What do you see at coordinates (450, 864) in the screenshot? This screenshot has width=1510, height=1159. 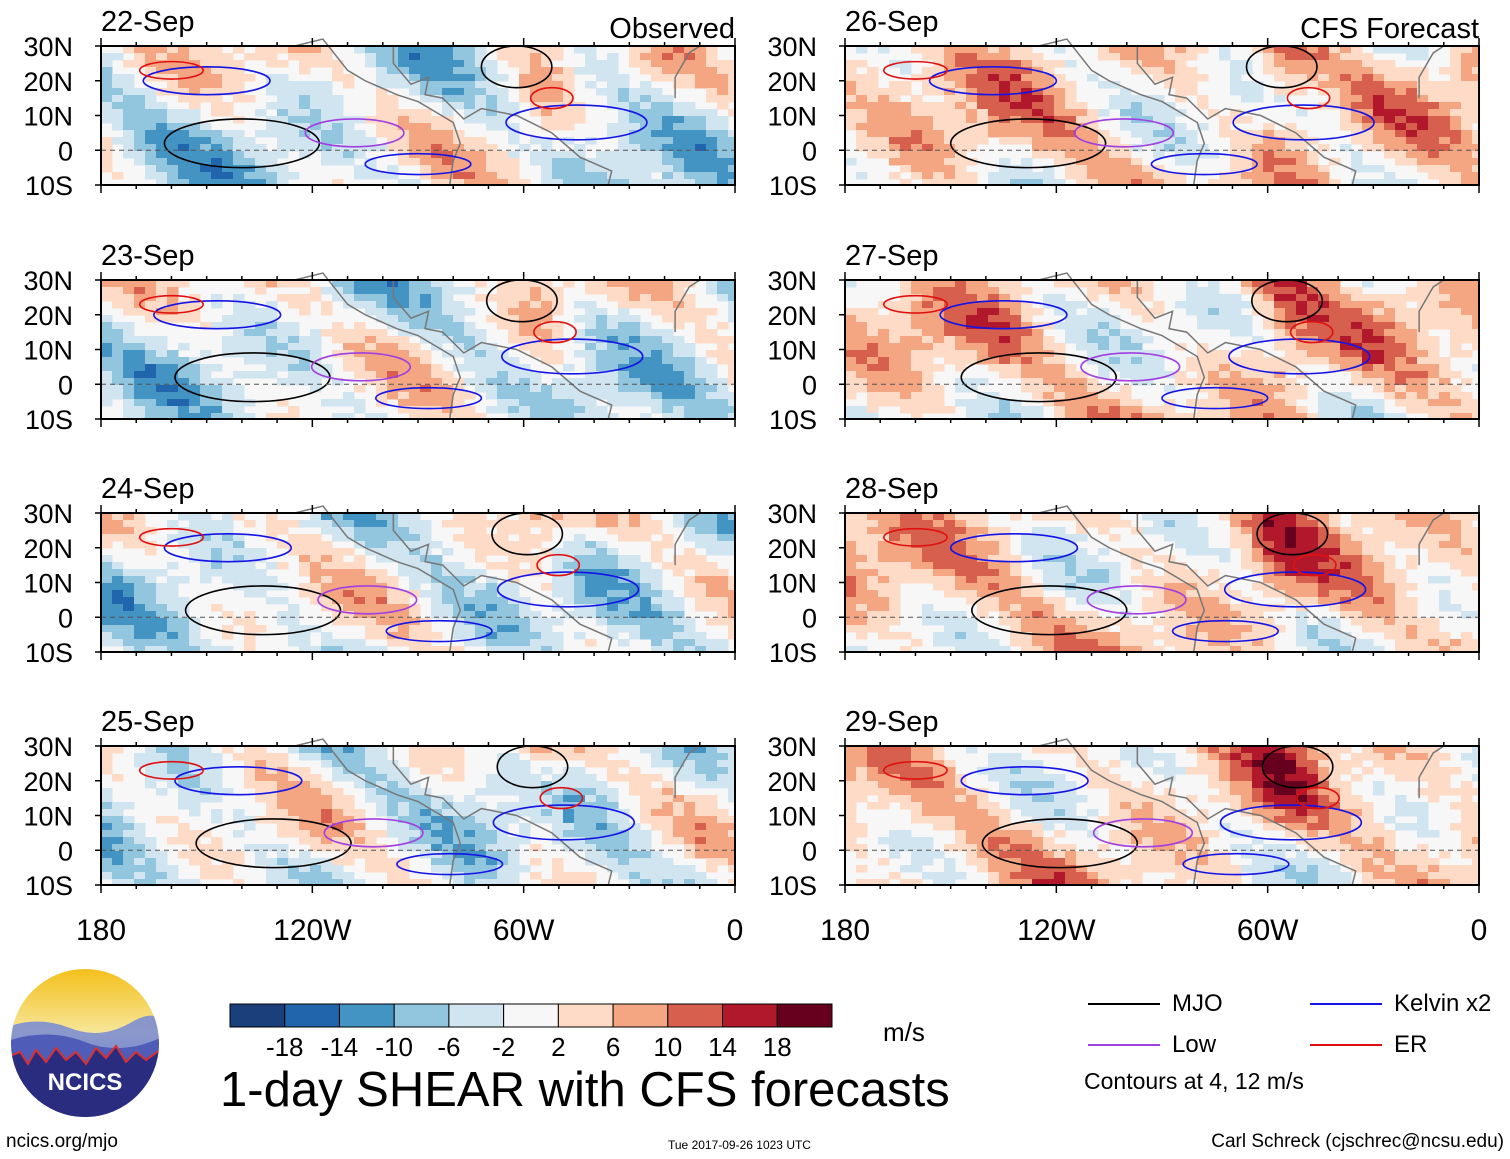 I see `kelvin-contour` at bounding box center [450, 864].